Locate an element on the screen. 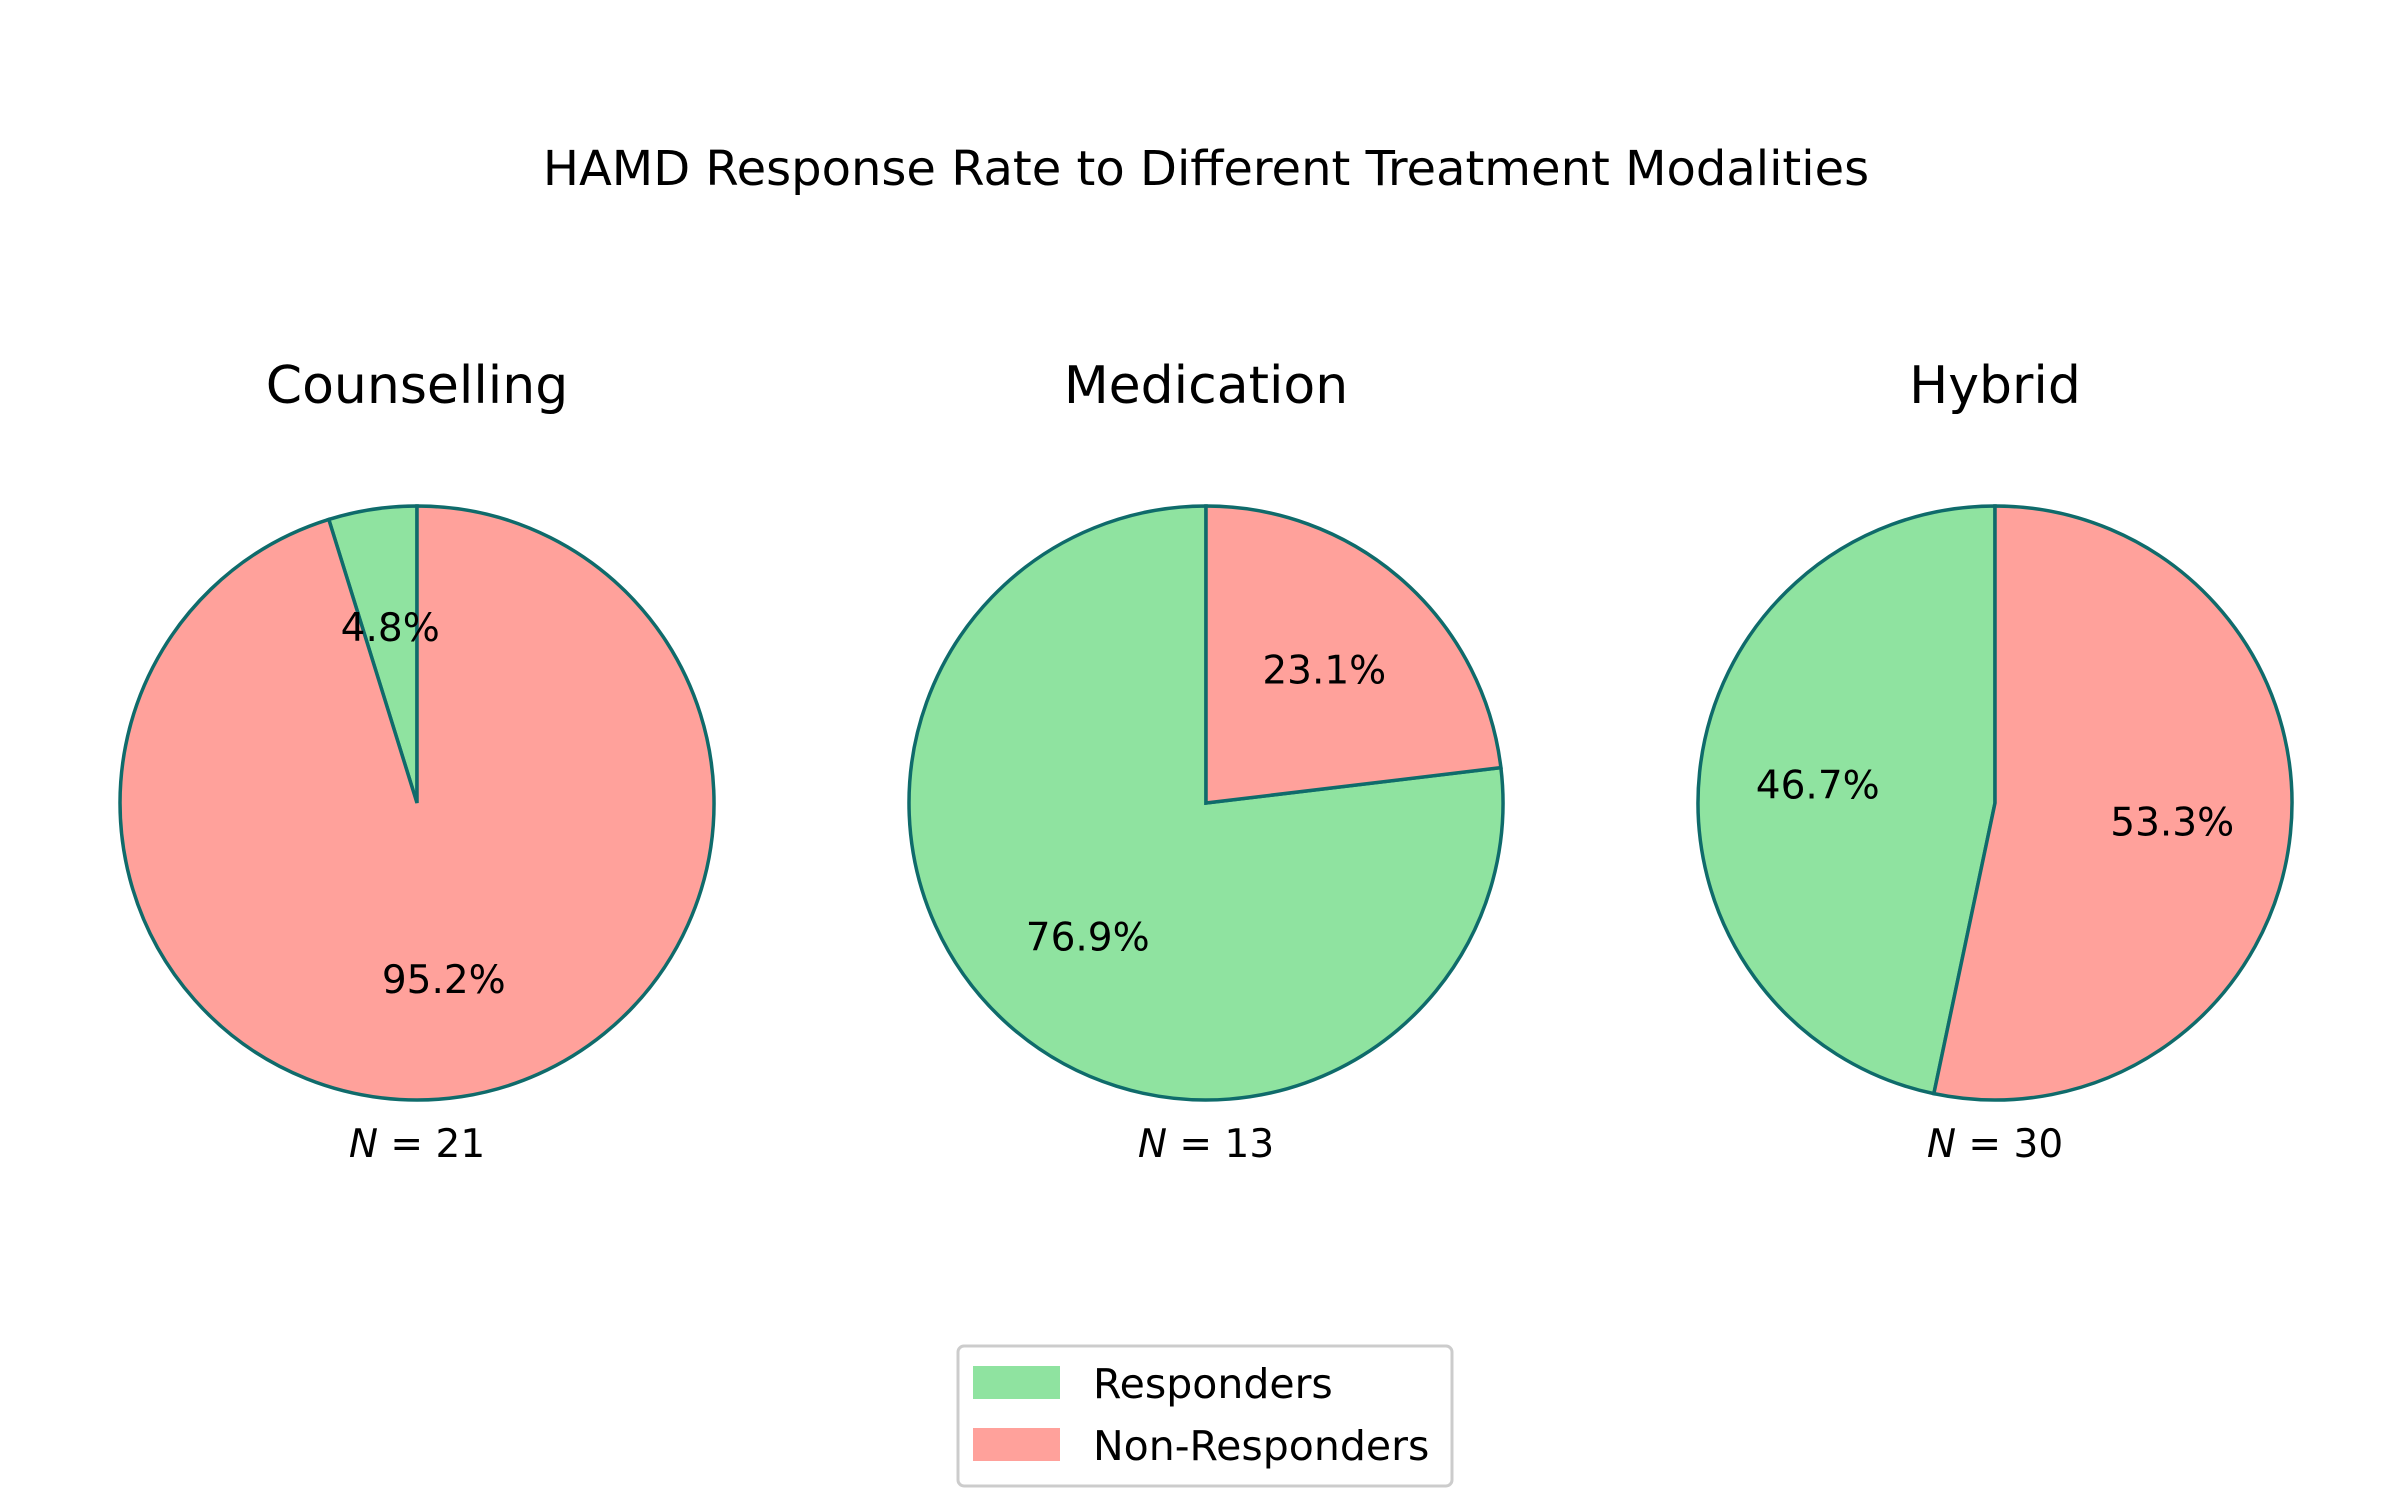 The height and width of the screenshot is (1500, 2400). pie-title-medication: Medication is located at coordinates (1206, 386).